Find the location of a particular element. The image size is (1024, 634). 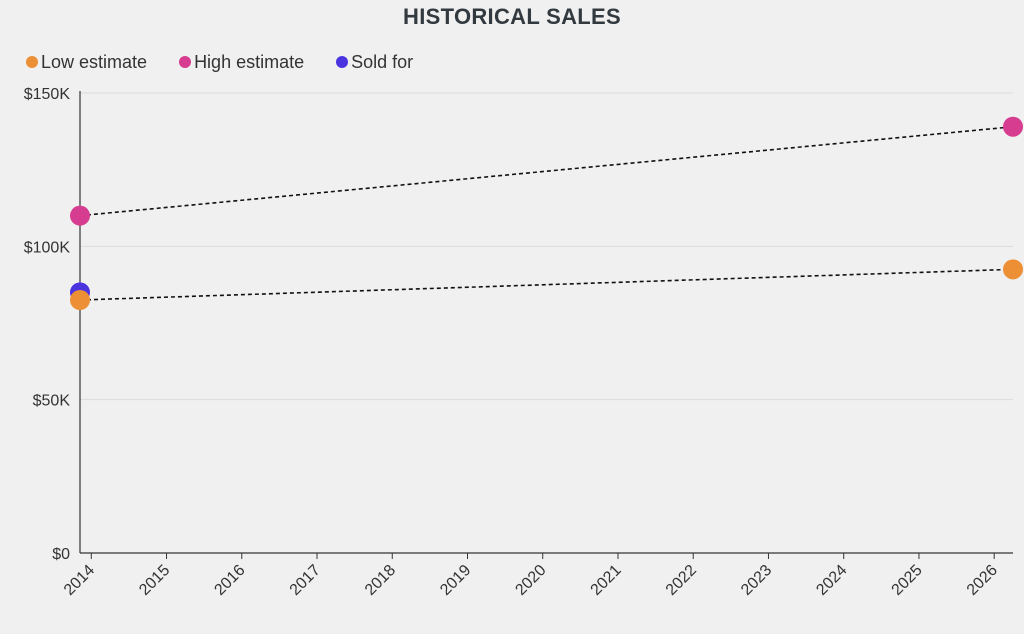

legend-label-low-estimate: Low estimate is located at coordinates (94, 61).